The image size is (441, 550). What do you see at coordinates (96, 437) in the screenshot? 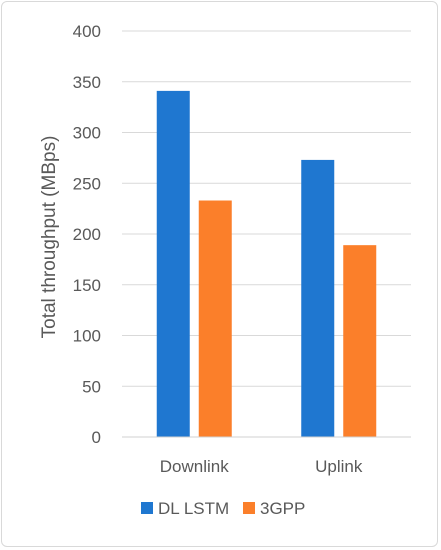
I see `y-tick-label: 0` at bounding box center [96, 437].